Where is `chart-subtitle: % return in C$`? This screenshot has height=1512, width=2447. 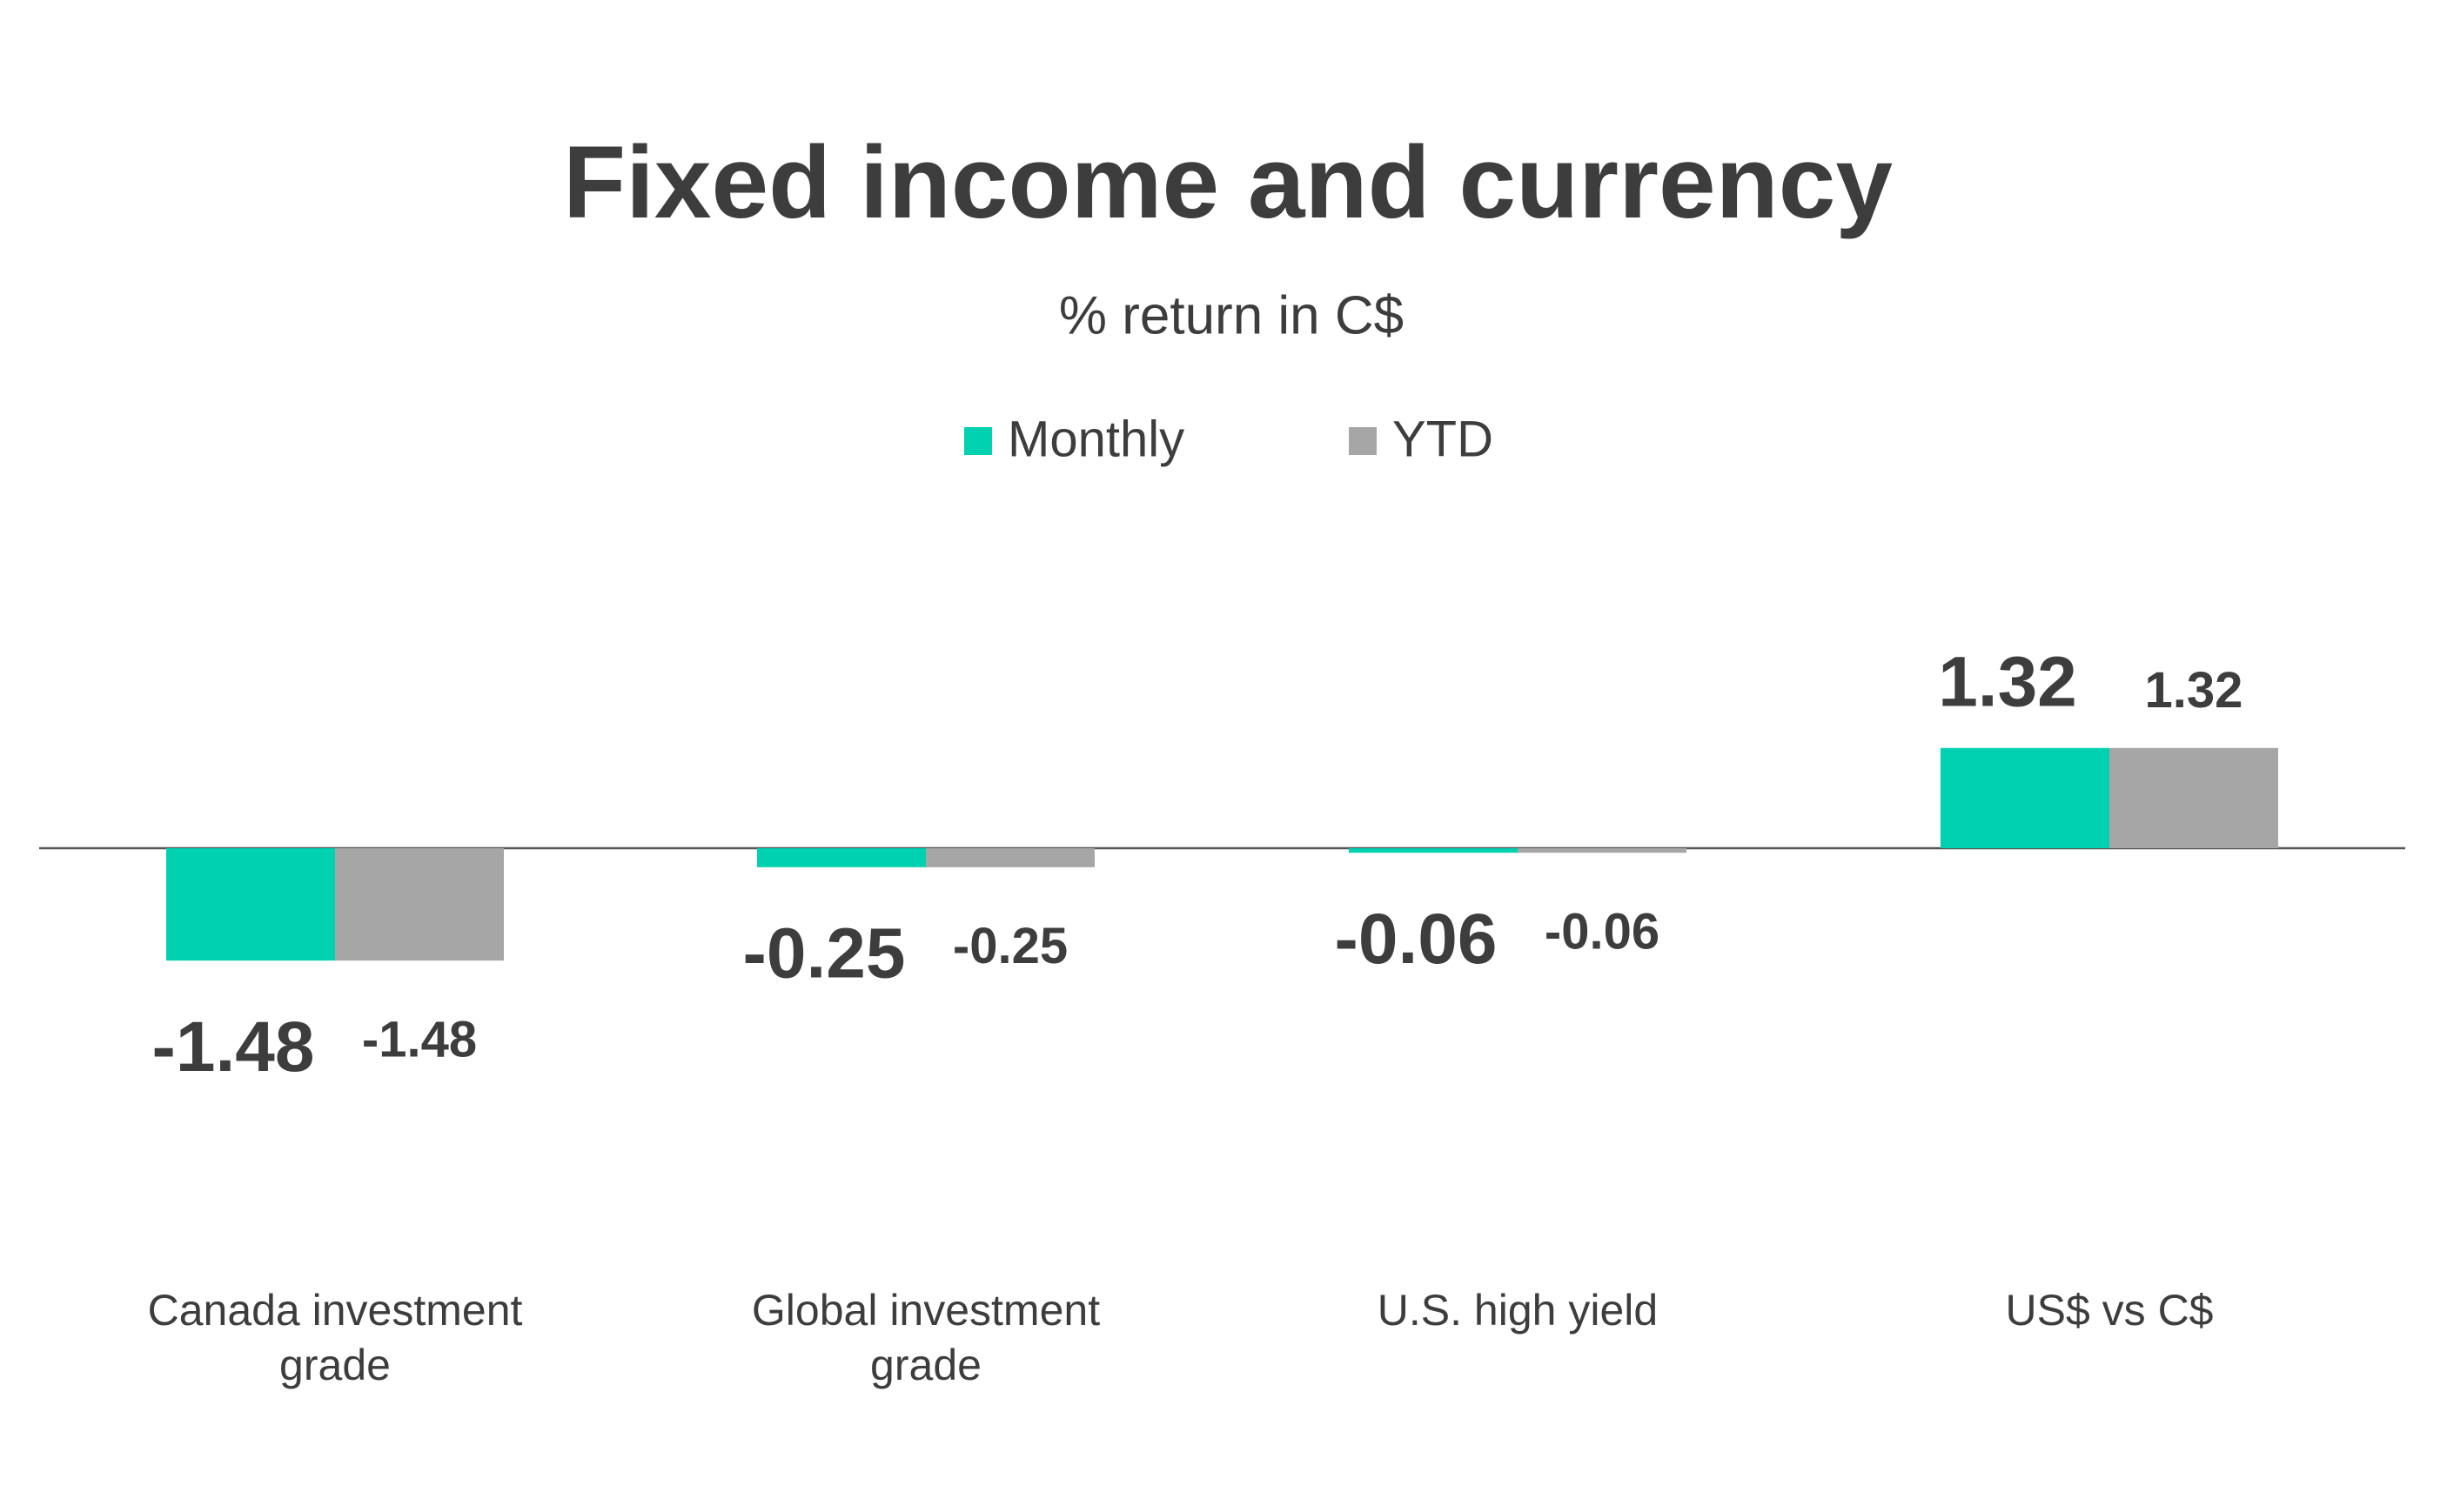 chart-subtitle: % return in C$ is located at coordinates (1231, 315).